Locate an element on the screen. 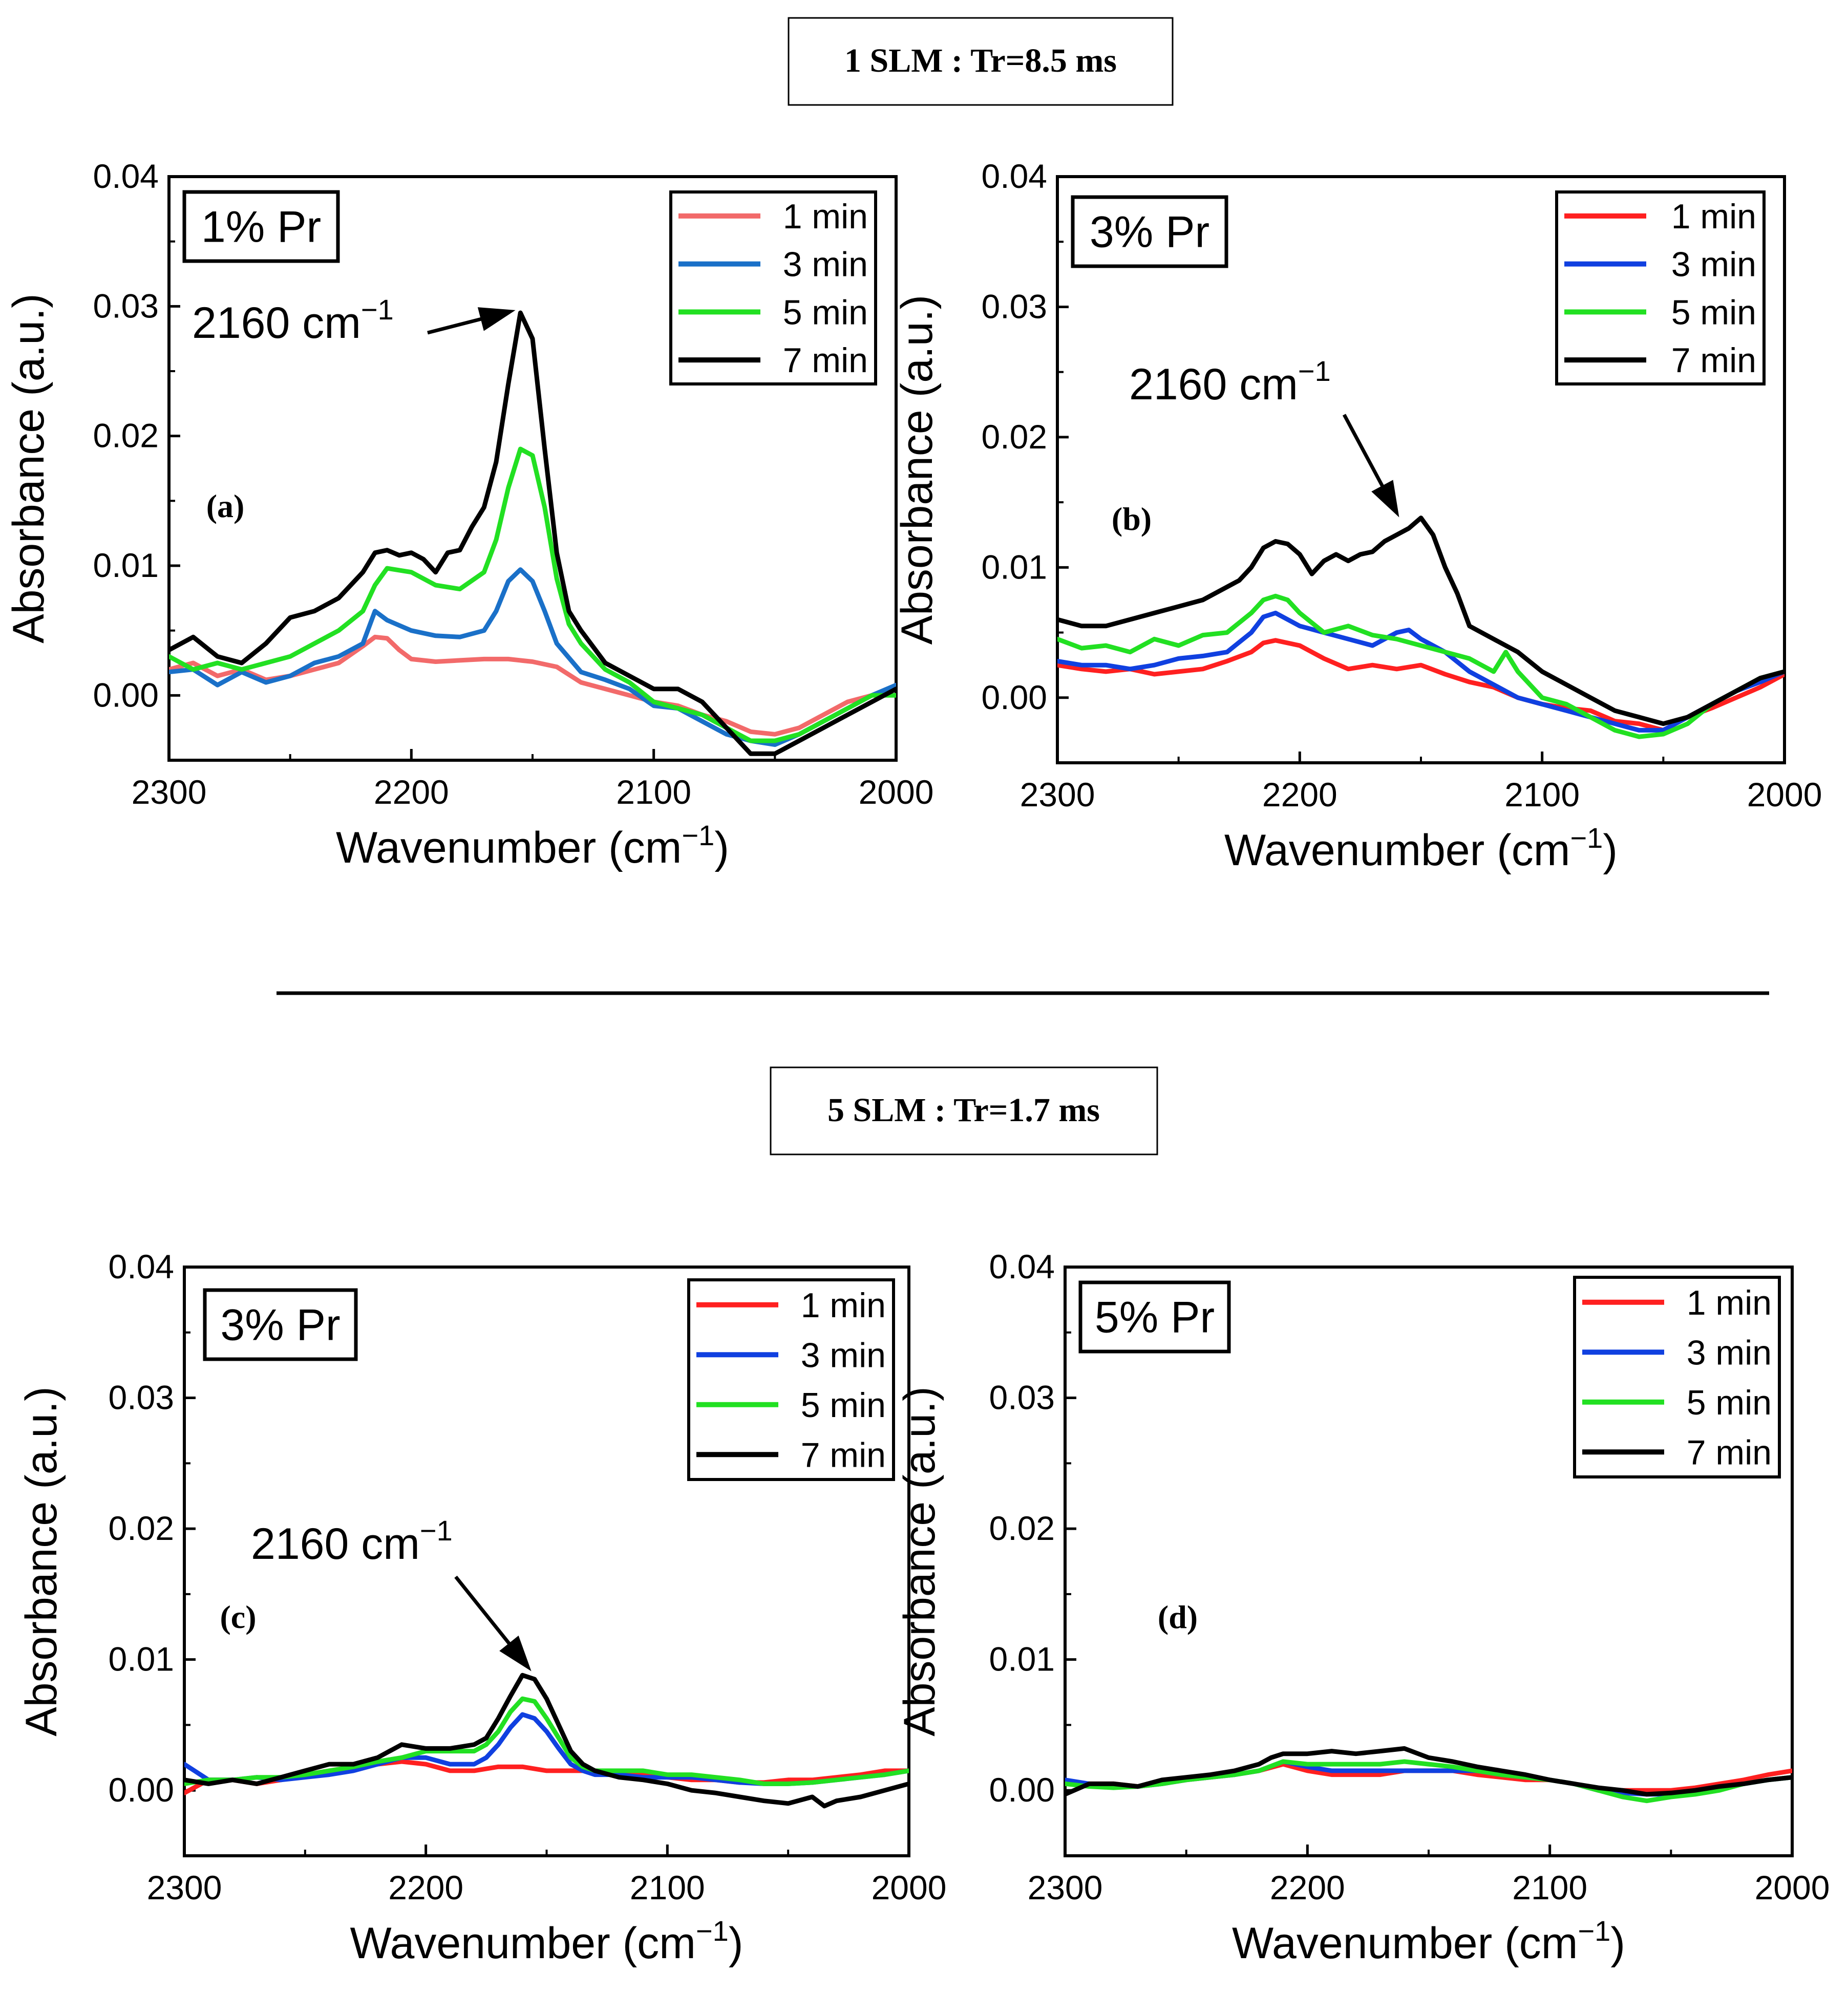  header-bottom-box is located at coordinates (964, 1111).